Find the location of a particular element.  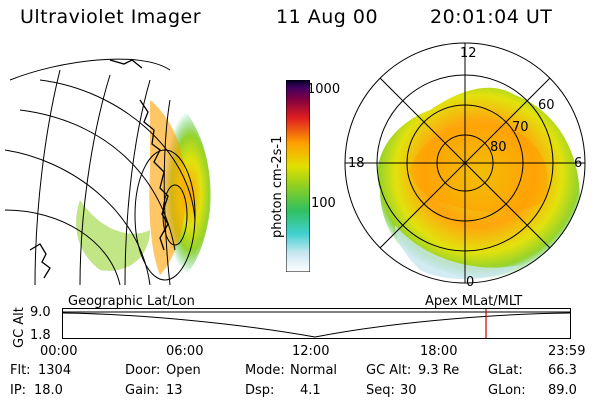

colorbar-tick-100: 100 is located at coordinates (323, 203).